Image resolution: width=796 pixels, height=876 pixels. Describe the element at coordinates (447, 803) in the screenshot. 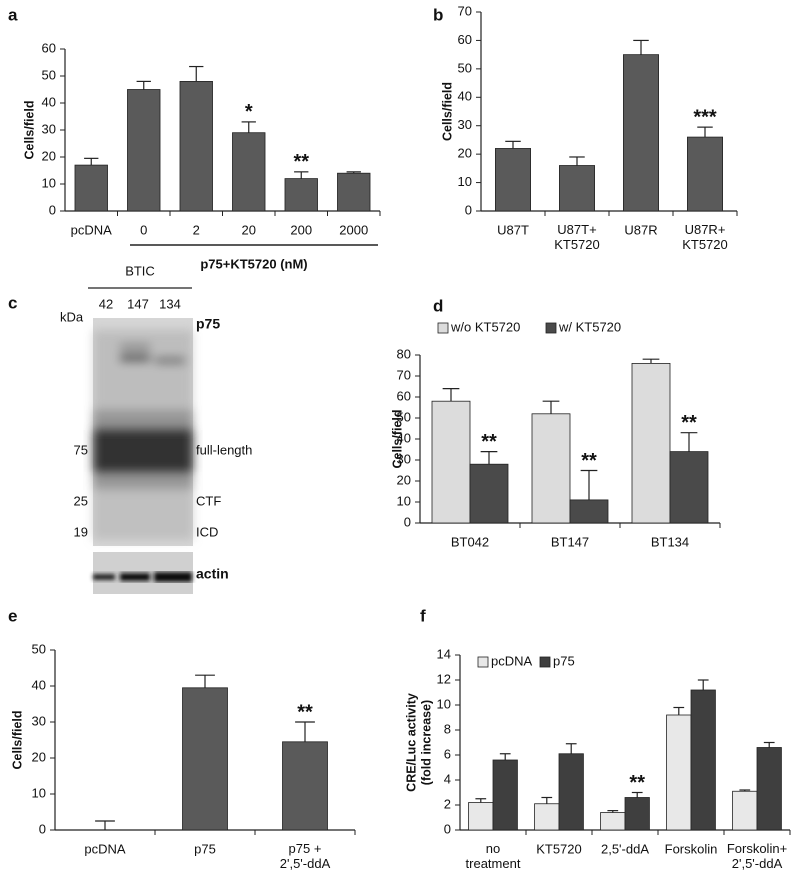

I see `y-tick-label: 2` at that location.